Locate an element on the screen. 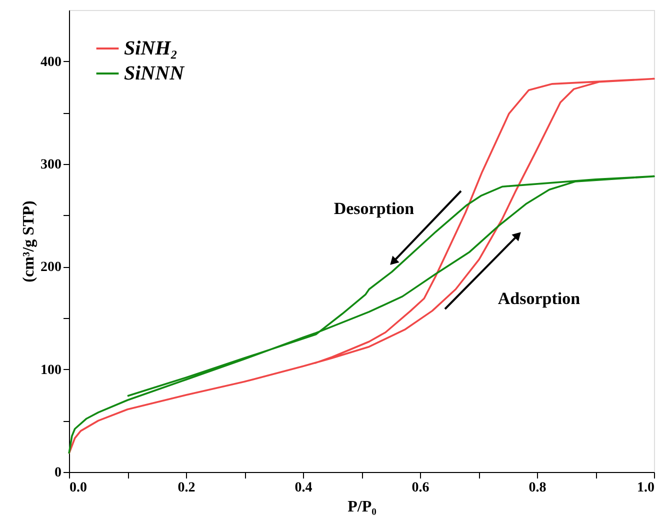  y-tick-label: 0 is located at coordinates (58, 473).